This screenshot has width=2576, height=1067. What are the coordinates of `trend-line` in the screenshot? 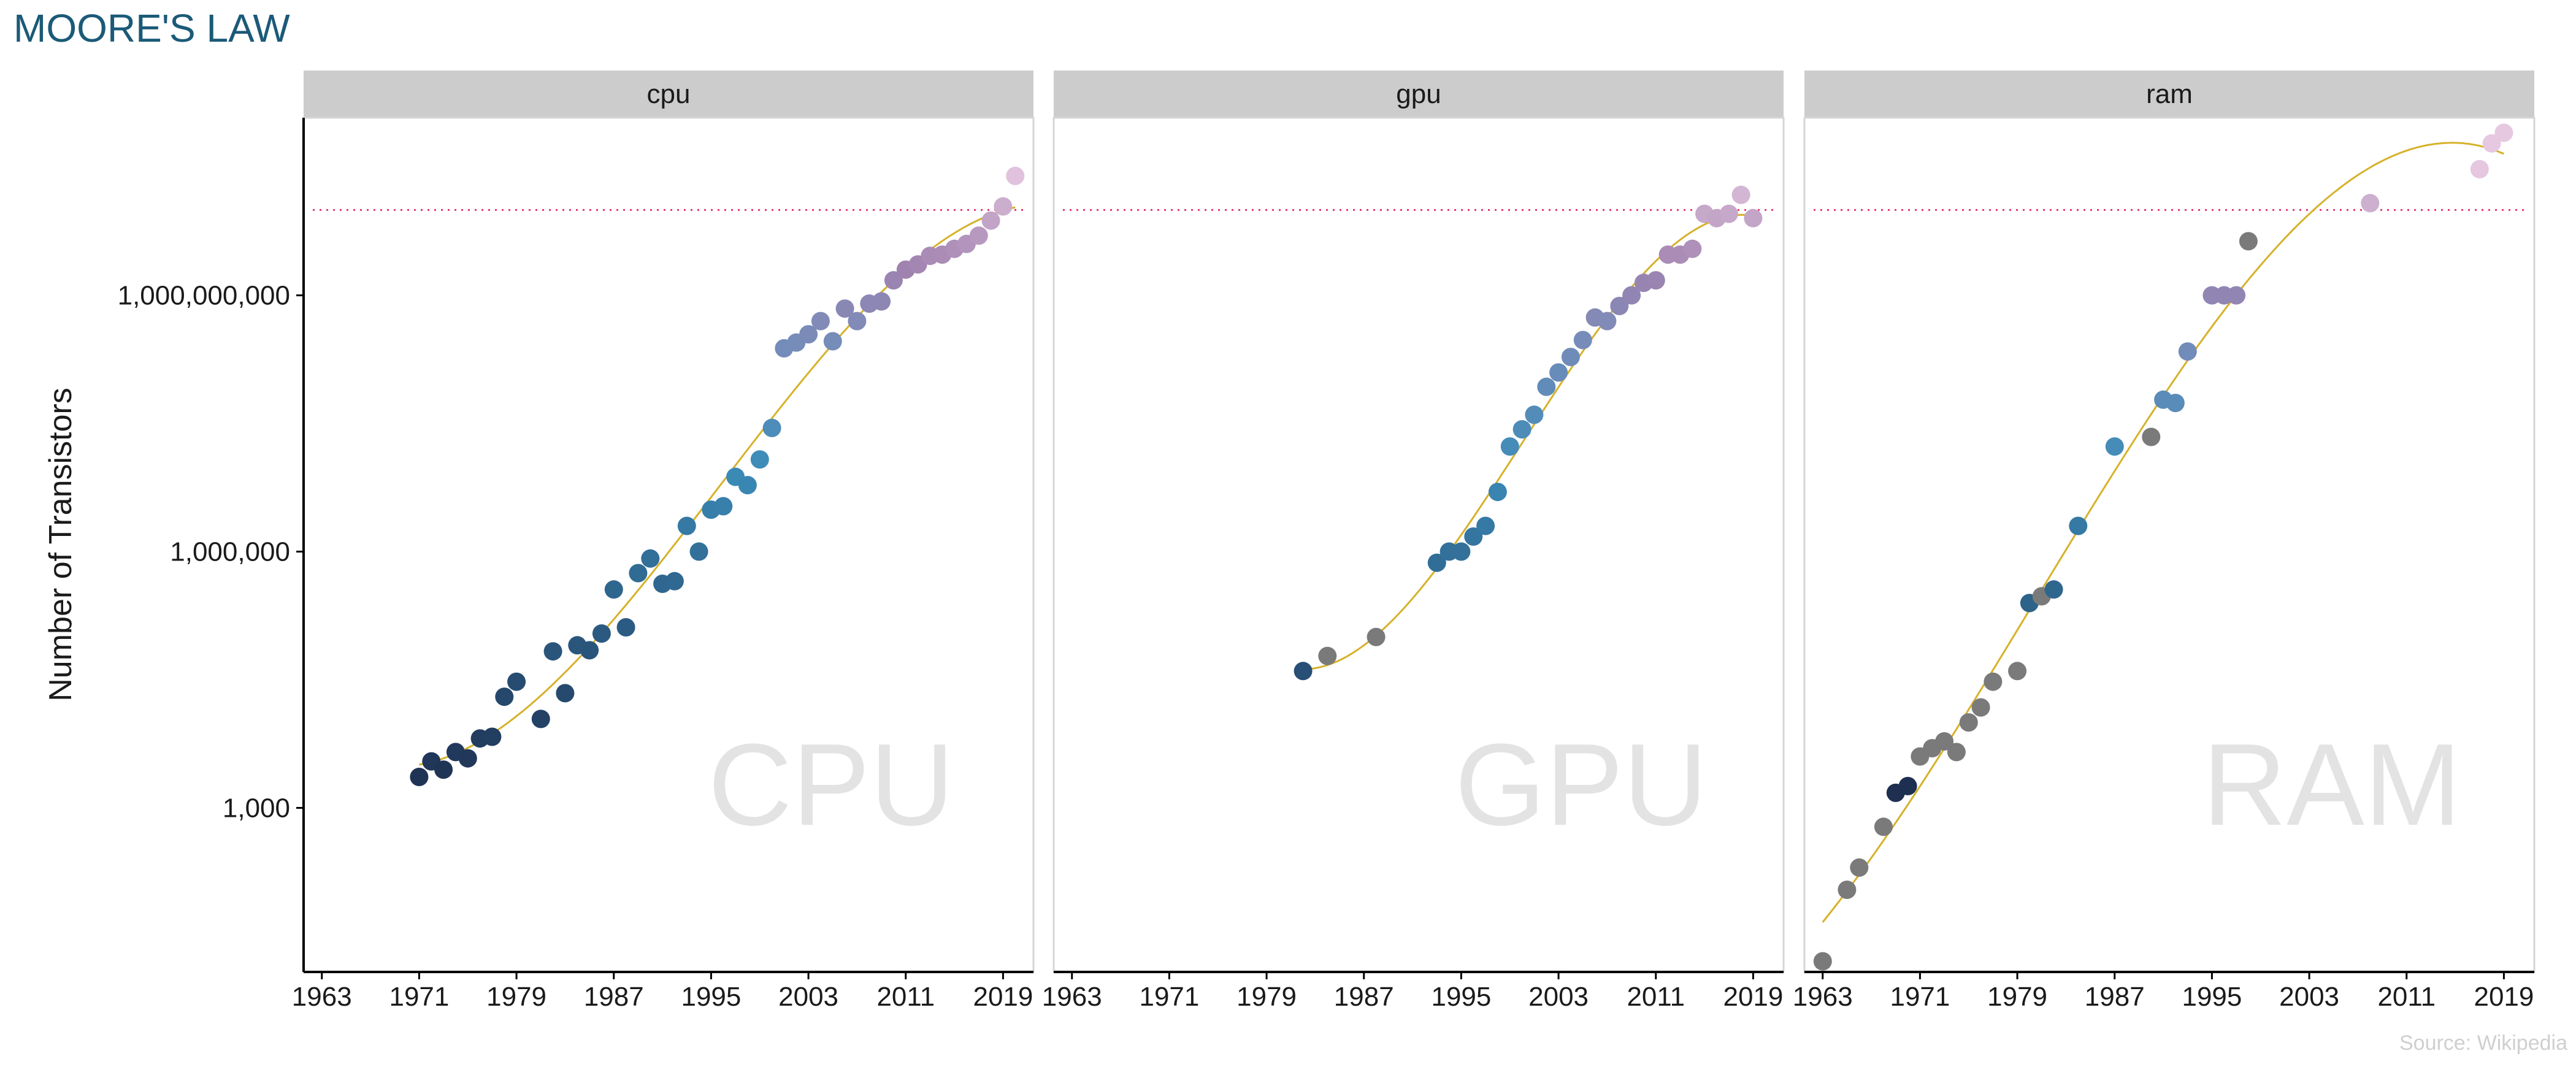 It's located at (1528, 441).